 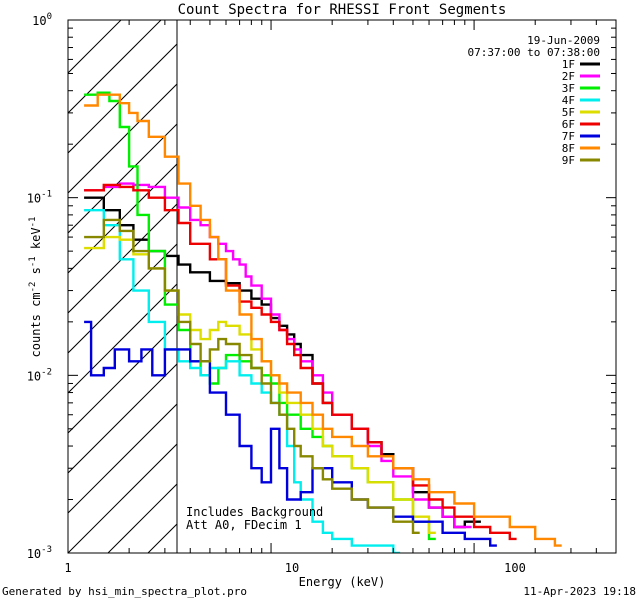 What do you see at coordinates (35, 287) in the screenshot?
I see `y-axis-label: counts cm-2 s-1 keV-1` at bounding box center [35, 287].